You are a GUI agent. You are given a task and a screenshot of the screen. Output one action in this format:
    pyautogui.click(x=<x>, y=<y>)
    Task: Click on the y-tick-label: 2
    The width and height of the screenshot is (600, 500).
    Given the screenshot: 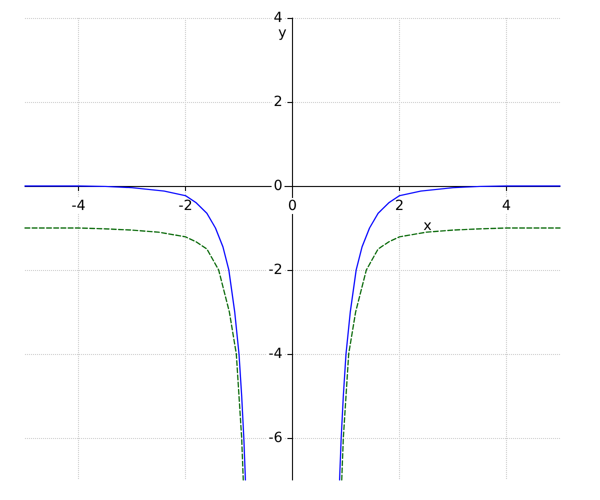 What is the action you would take?
    pyautogui.click(x=278, y=102)
    